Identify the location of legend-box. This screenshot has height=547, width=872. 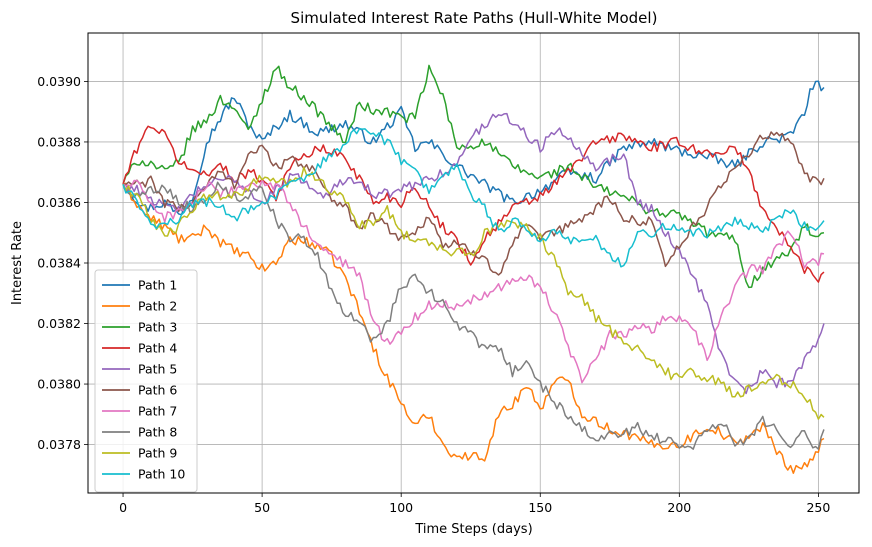
(146, 381).